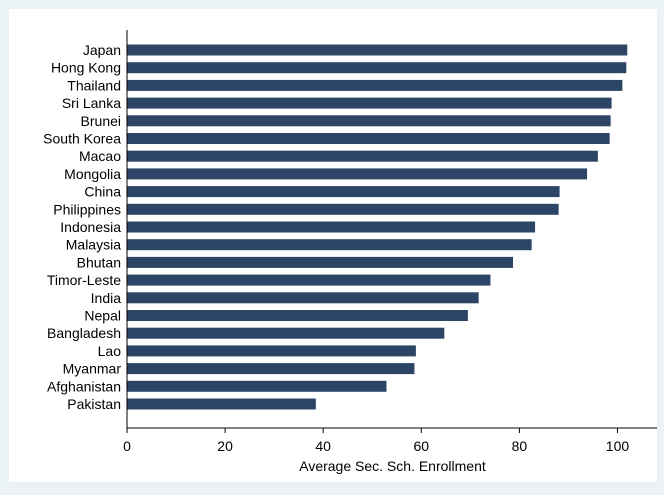 This screenshot has height=495, width=664. Describe the element at coordinates (92, 369) in the screenshot. I see `category-label: Myanmar` at that location.